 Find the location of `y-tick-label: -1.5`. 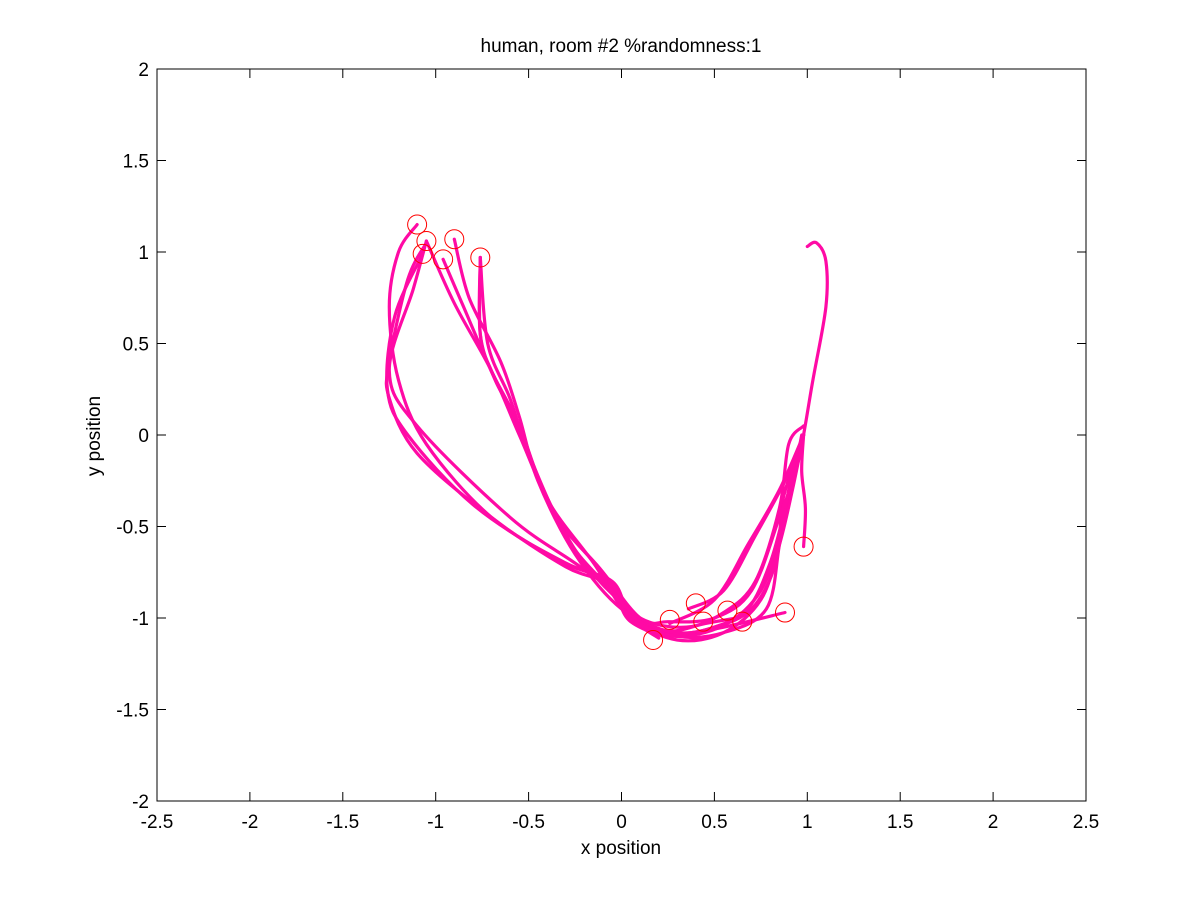

y-tick-label: -1.5 is located at coordinates (132, 711).